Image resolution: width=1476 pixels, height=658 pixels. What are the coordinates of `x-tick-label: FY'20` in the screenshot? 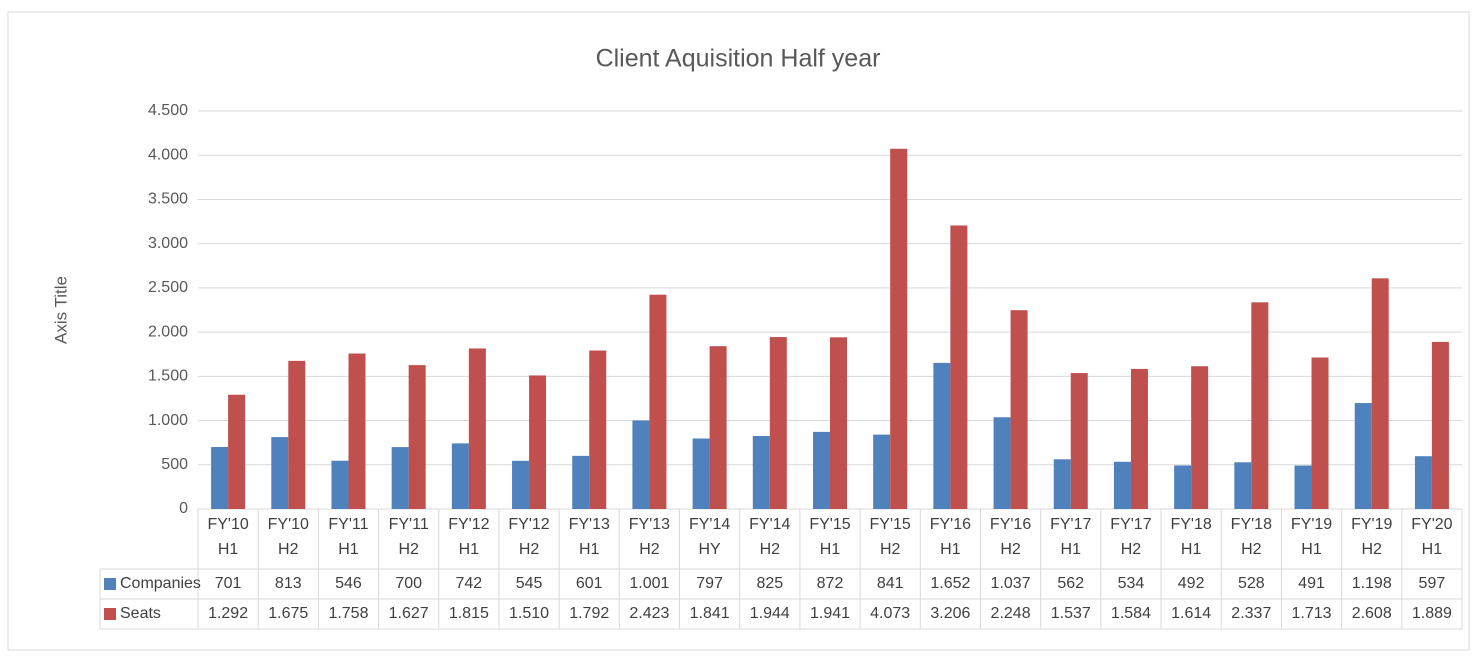 It's located at (1431, 524).